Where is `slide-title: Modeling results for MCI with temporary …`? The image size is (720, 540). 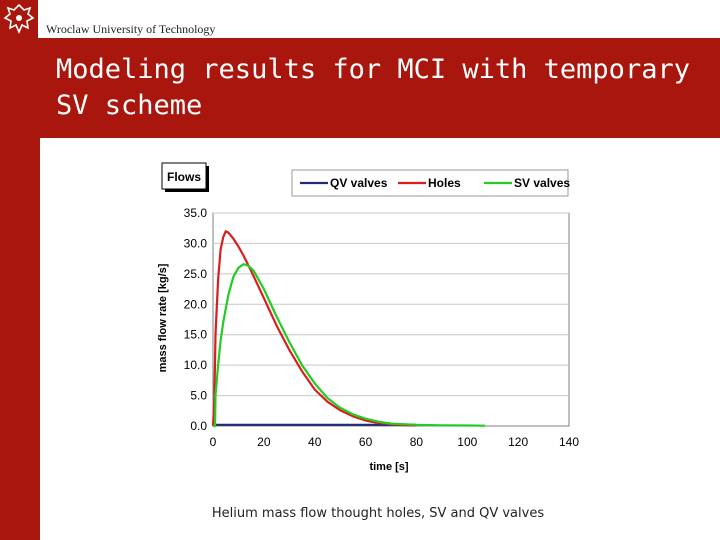 slide-title: Modeling results for MCI with temporary … is located at coordinates (373, 87).